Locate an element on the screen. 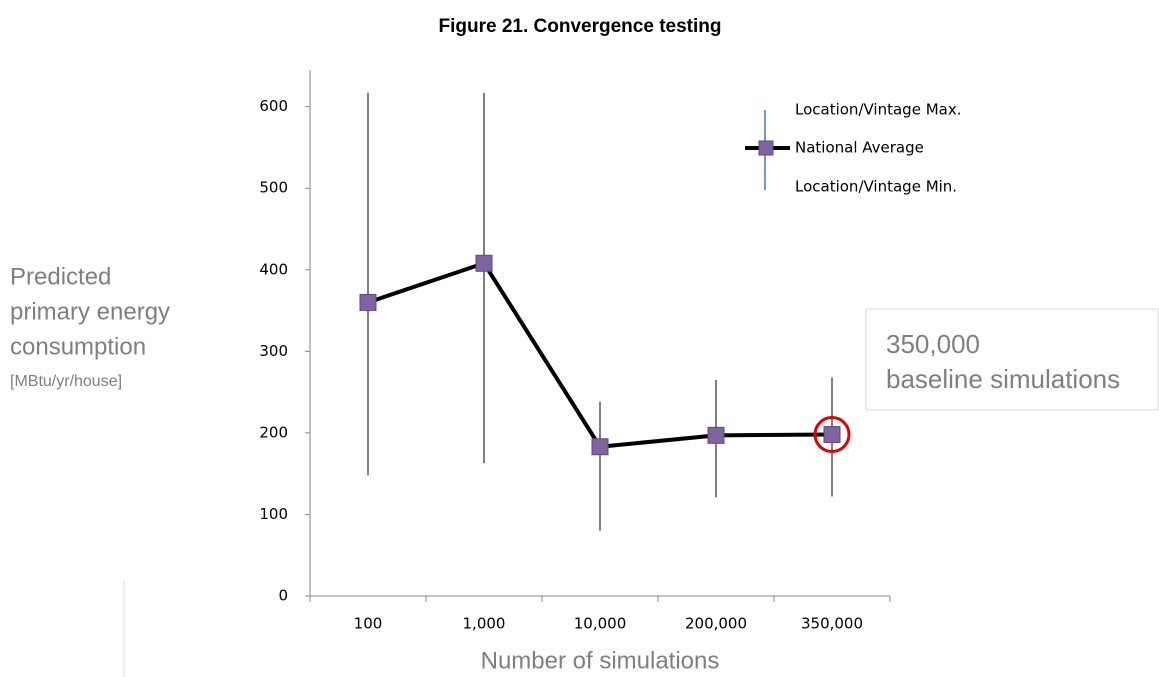 The width and height of the screenshot is (1159, 677). x-tick-label: 100 is located at coordinates (368, 624).